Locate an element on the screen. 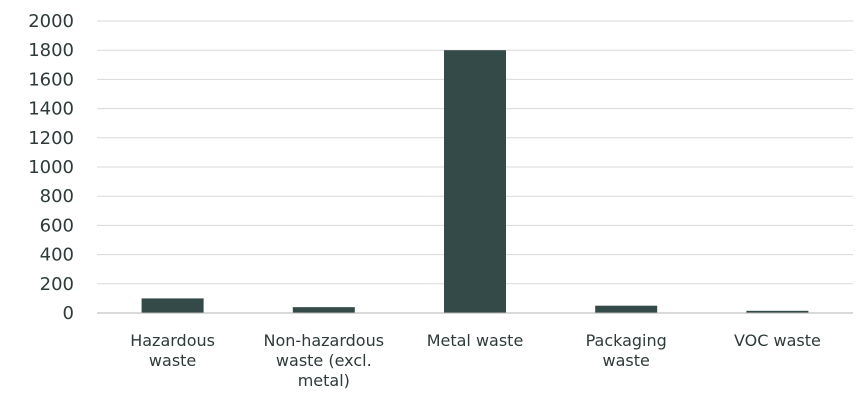 This screenshot has height=399, width=859. category-label: Packaging waste is located at coordinates (626, 350).